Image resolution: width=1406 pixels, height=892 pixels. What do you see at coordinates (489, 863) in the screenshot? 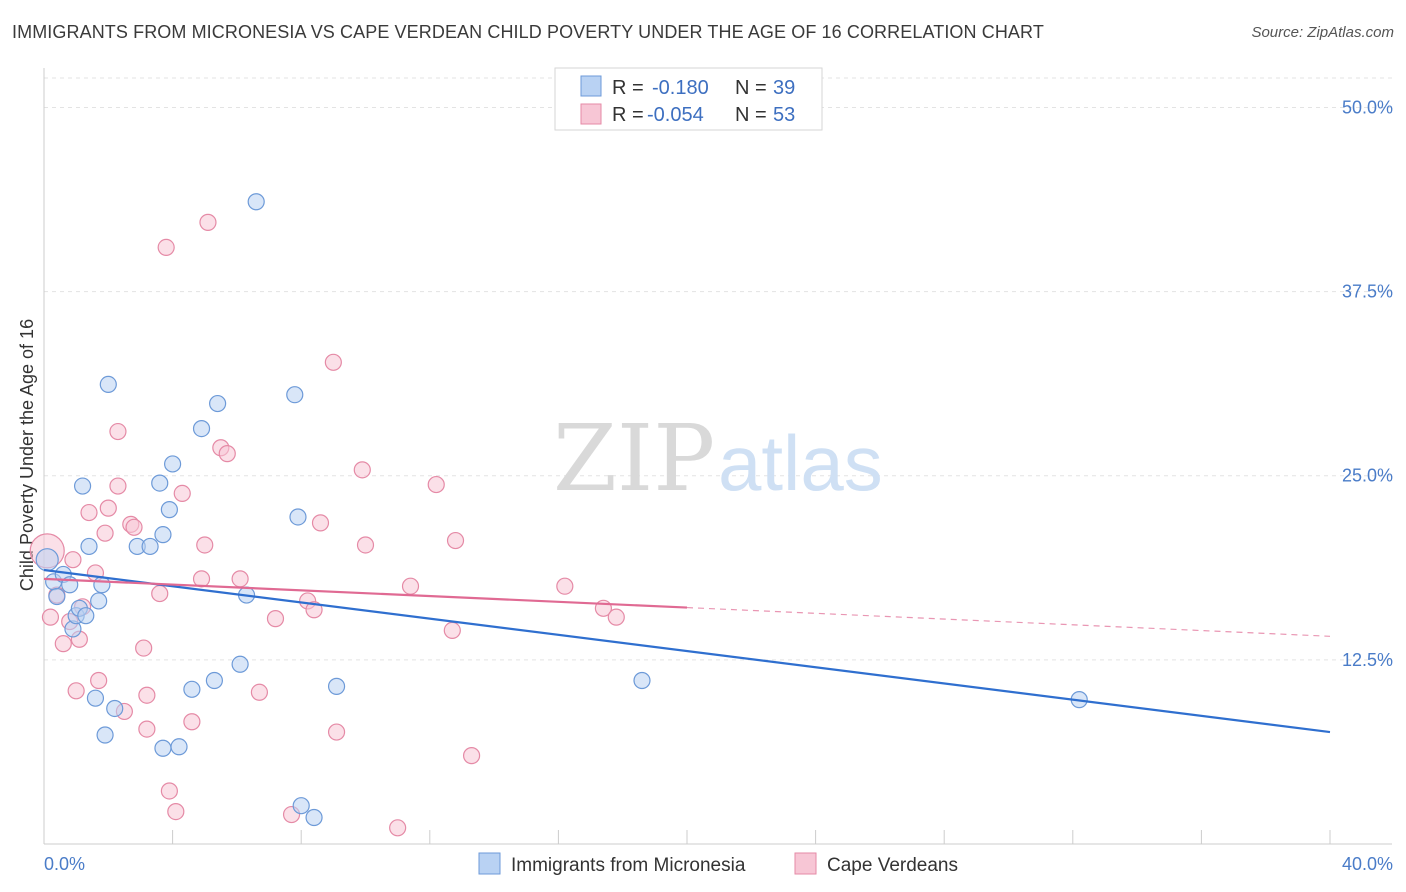
I see `series-legend-swatch-blue` at bounding box center [489, 863].